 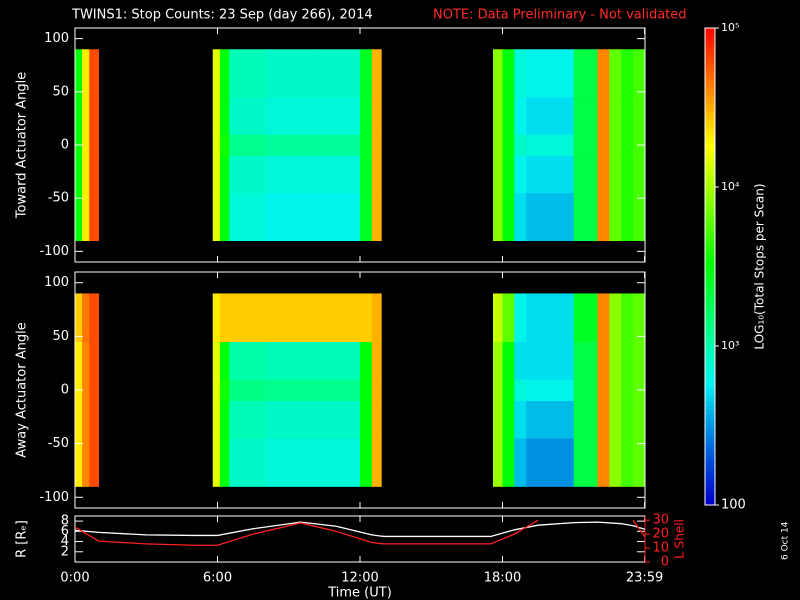 I want to click on colorbar-tick-label: 10⁵, so click(x=730, y=27).